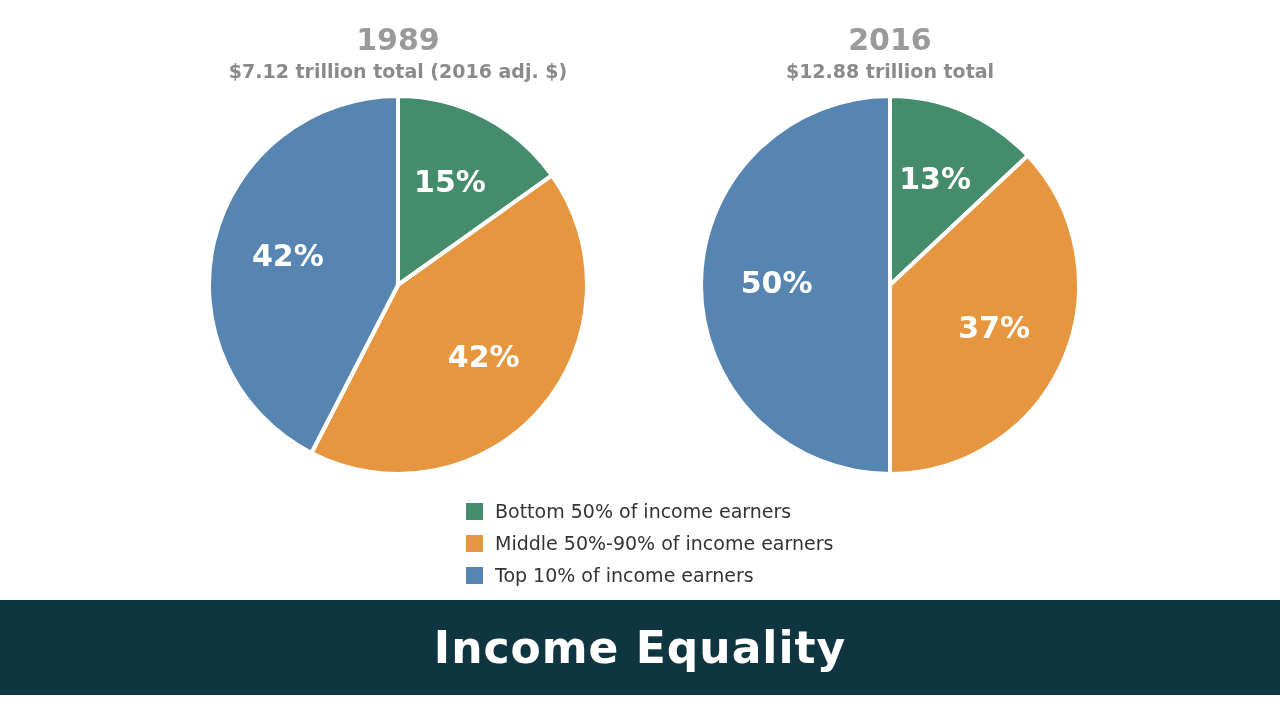 Image resolution: width=1280 pixels, height=720 pixels. I want to click on chart-title: 1989, so click(398, 40).